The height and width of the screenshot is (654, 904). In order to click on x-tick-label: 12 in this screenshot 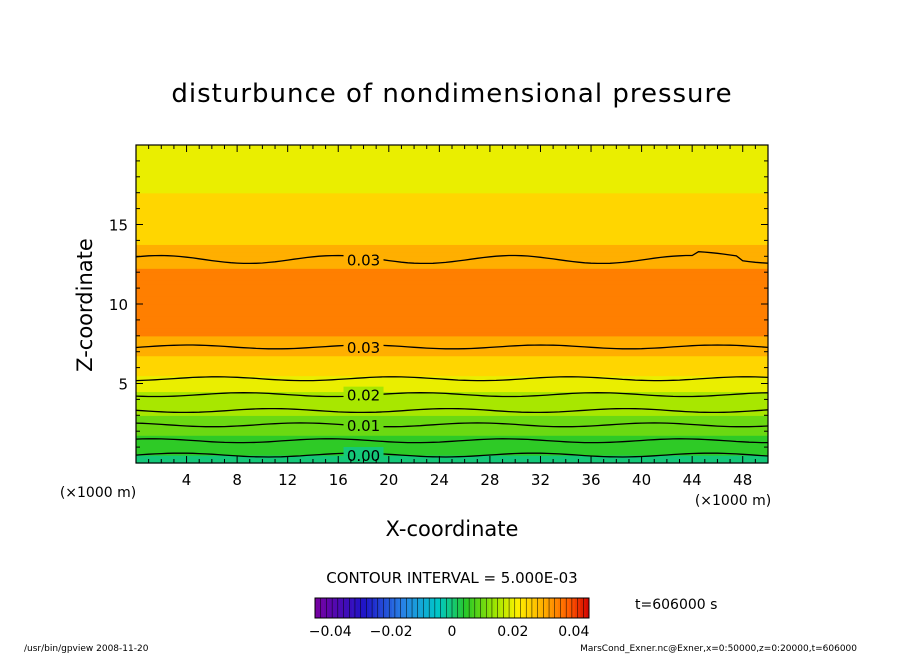, I will do `click(287, 480)`.